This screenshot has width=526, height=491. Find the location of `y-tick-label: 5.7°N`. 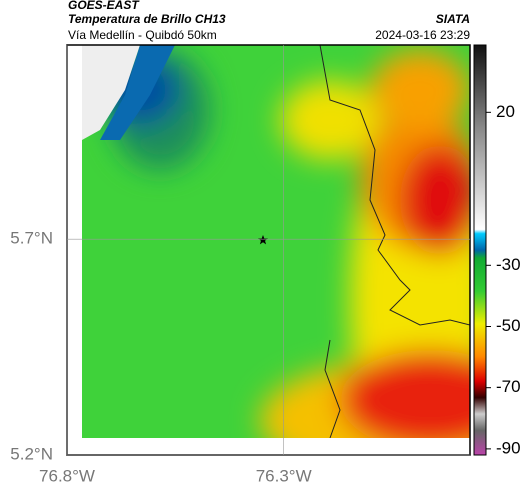

y-tick-label: 5.7°N is located at coordinates (31, 238).